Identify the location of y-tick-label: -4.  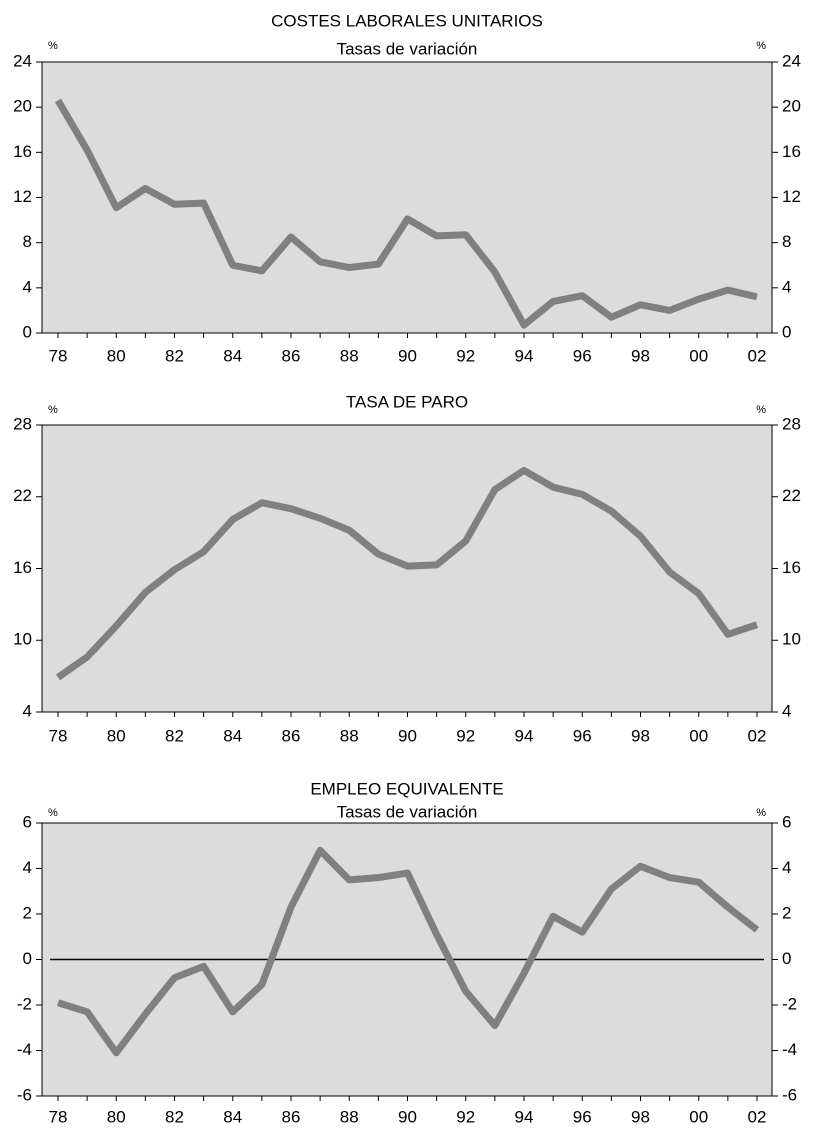
(24, 1049).